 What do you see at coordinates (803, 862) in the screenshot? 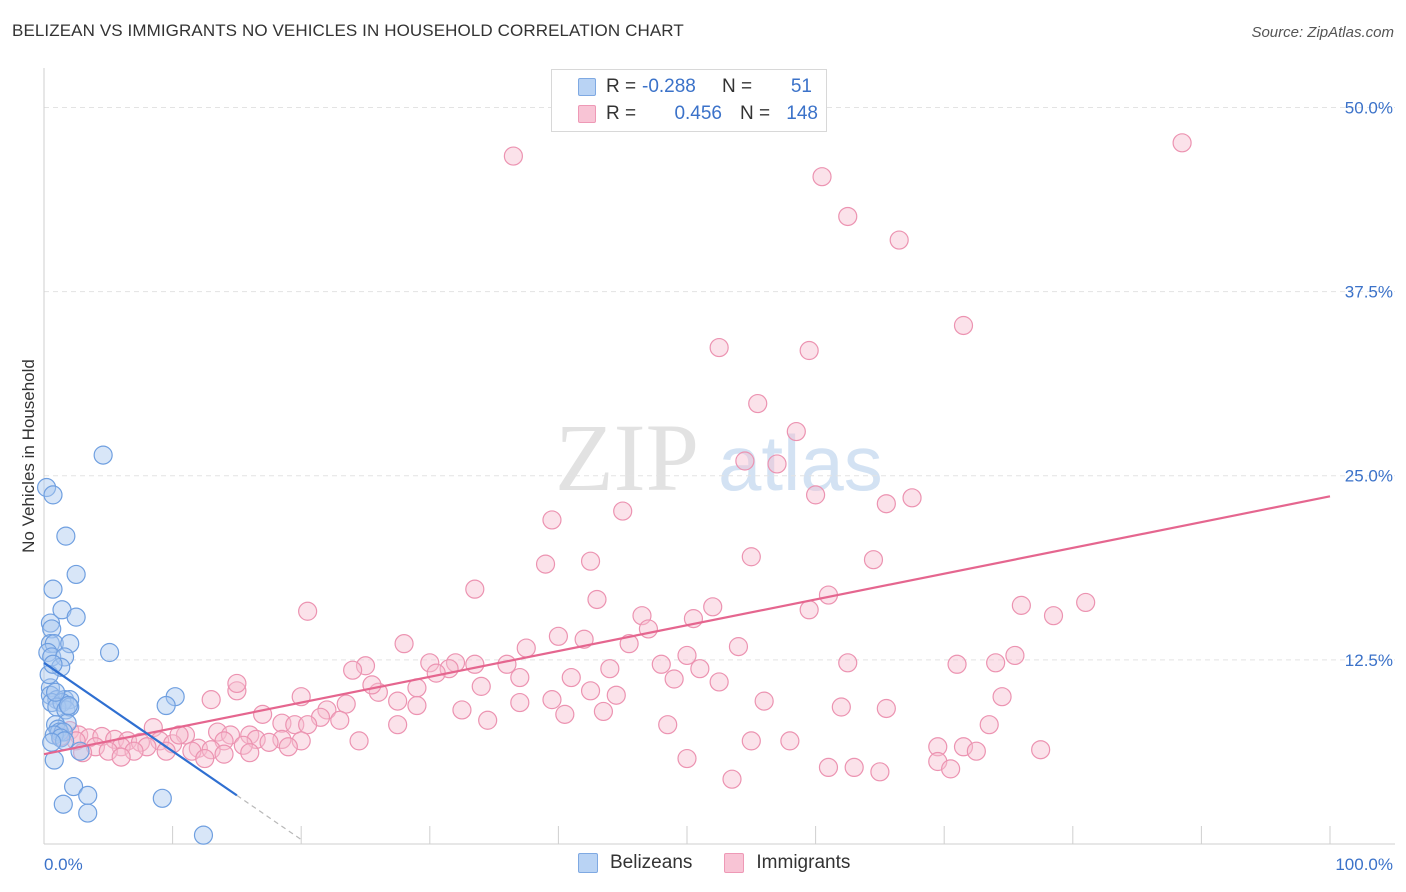
I see `legend-label-immigrants: Immigrants` at bounding box center [803, 862].